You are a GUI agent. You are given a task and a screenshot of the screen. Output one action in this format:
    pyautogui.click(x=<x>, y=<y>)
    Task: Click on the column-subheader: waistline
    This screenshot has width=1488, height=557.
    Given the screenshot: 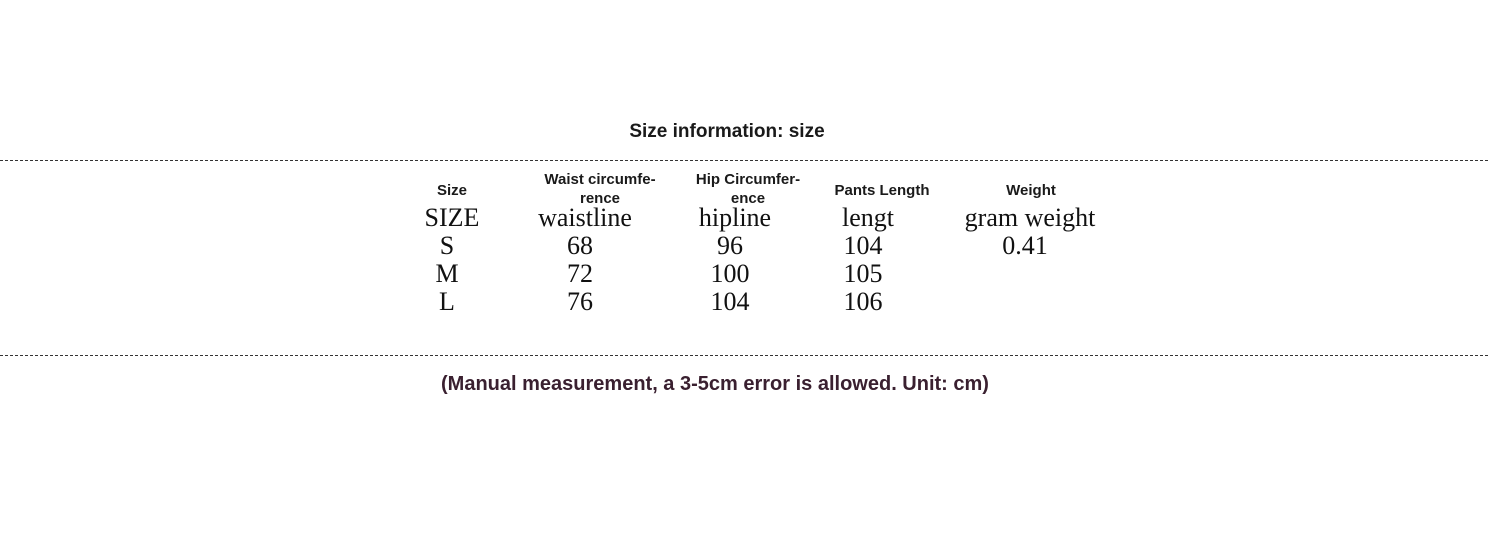 What is the action you would take?
    pyautogui.click(x=585, y=217)
    